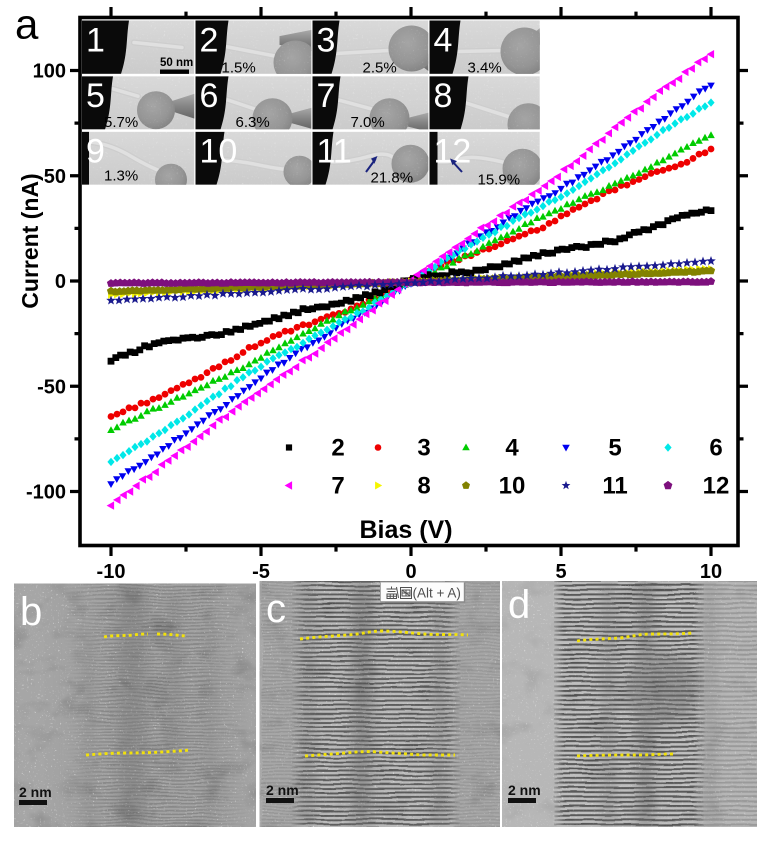 Image resolution: width=757 pixels, height=841 pixels. I want to click on svg-text: 9, so click(95, 152).